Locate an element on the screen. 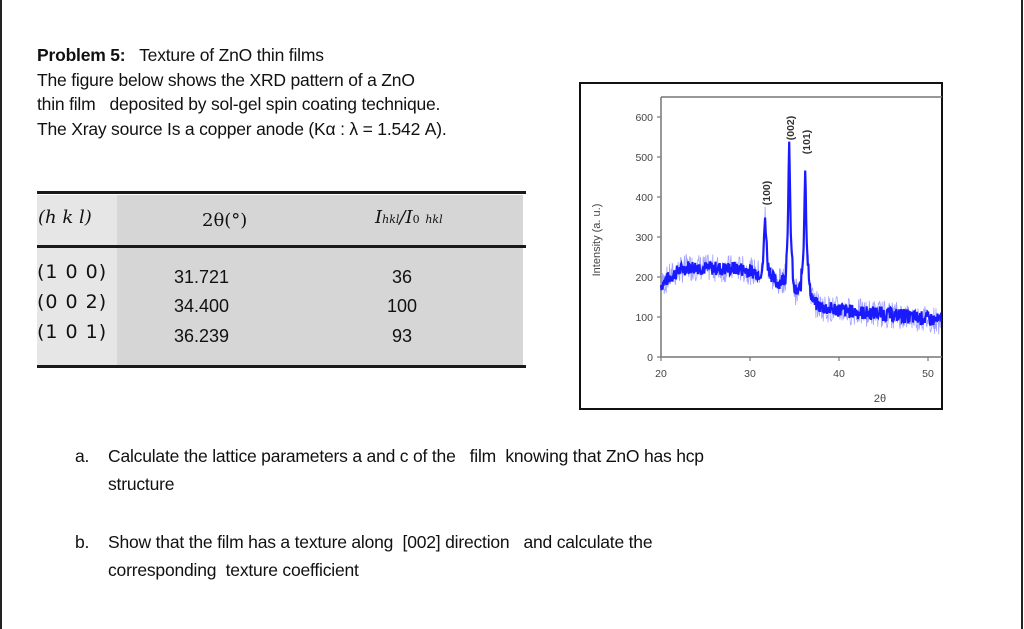  table-top-rule is located at coordinates (281, 192).